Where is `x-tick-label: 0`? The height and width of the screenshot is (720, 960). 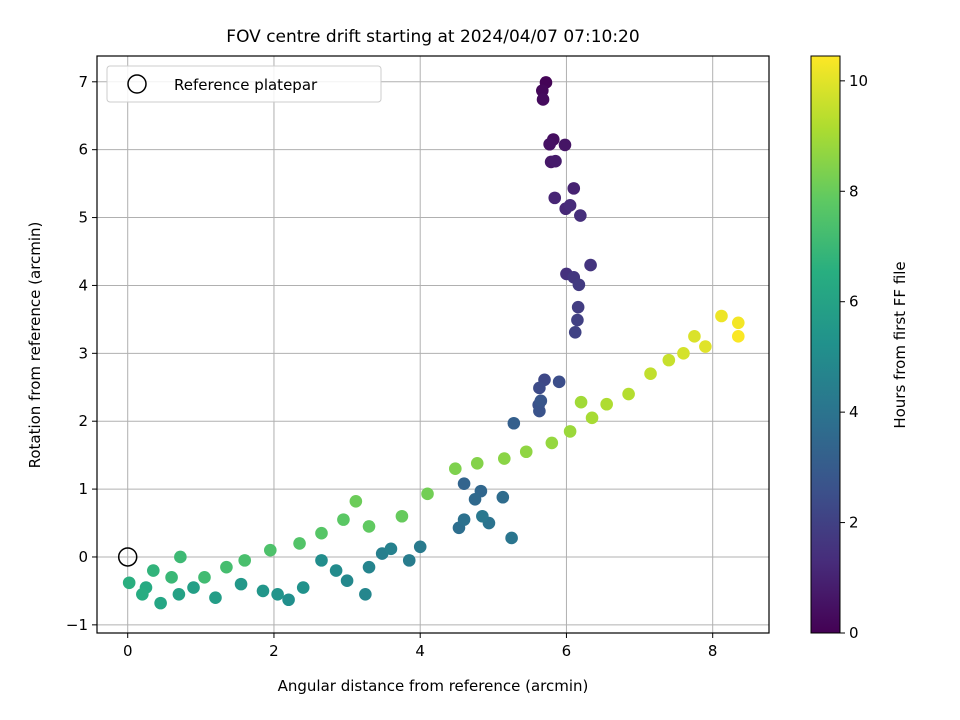
x-tick-label: 0 is located at coordinates (128, 651).